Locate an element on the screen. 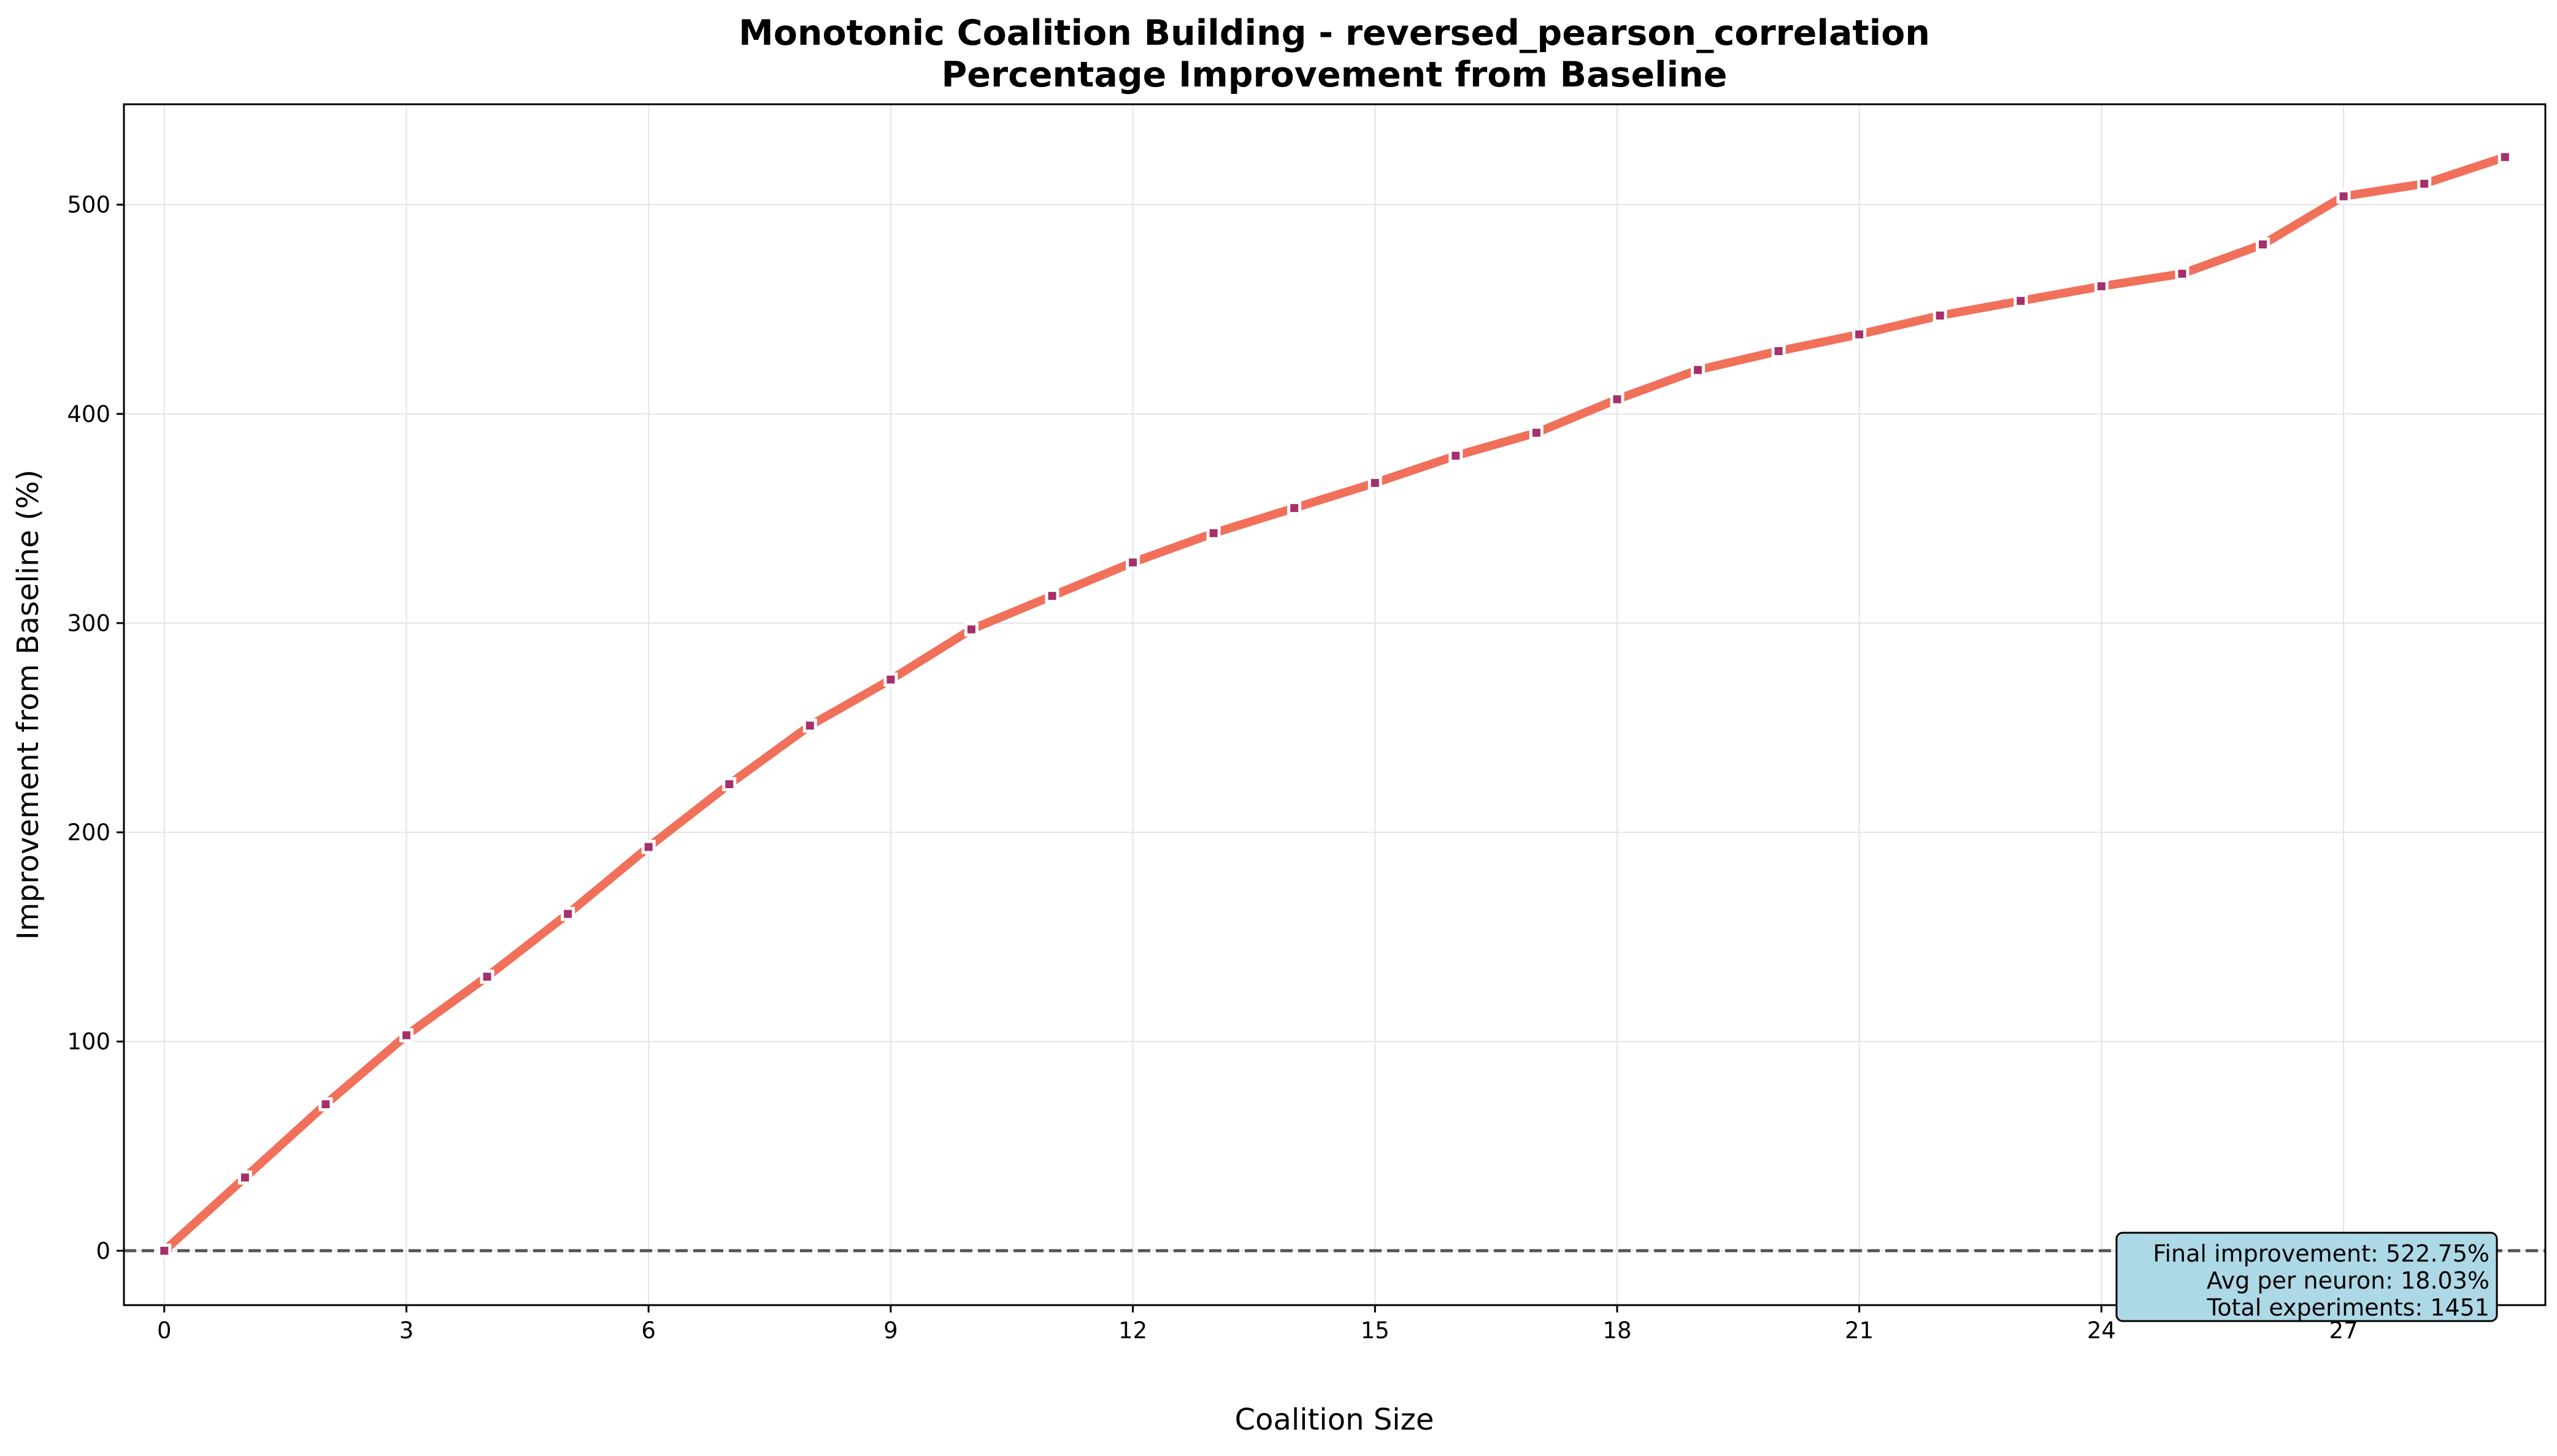 This screenshot has height=1456, width=2557. x-tick-label: 6 is located at coordinates (648, 1330).